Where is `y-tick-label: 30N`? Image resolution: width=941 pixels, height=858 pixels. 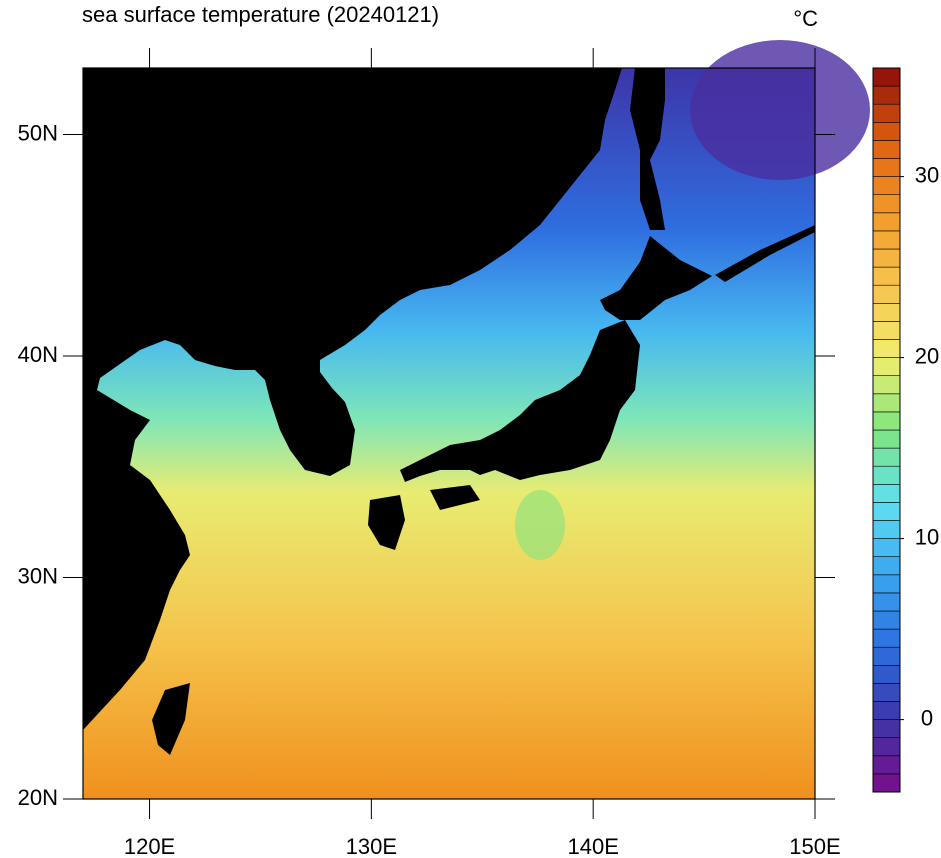
y-tick-label: 30N is located at coordinates (38, 575).